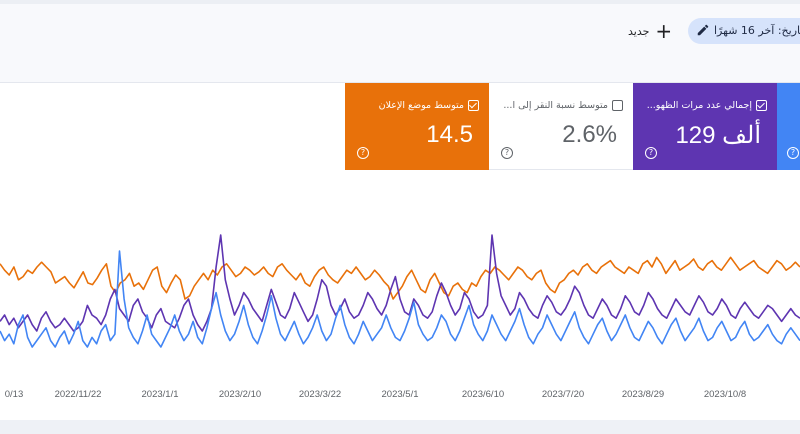 This screenshot has height=434, width=800. What do you see at coordinates (320, 394) in the screenshot?
I see `x-tick-label: 2023/3/22` at bounding box center [320, 394].